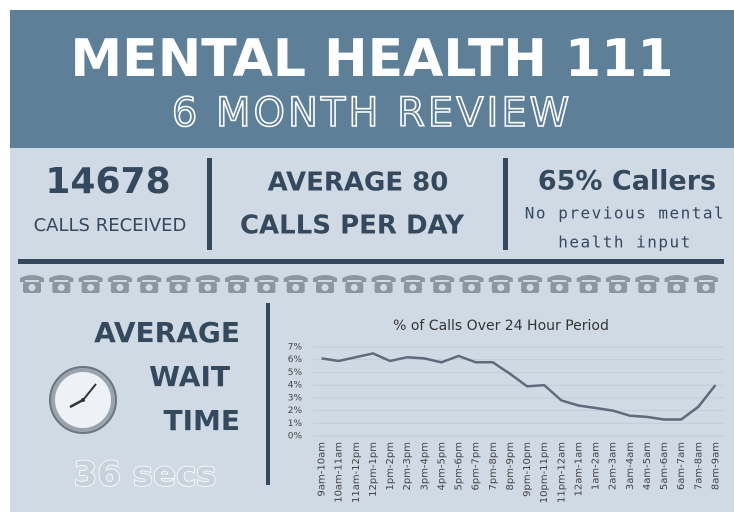 This screenshot has height=512, width=734. What do you see at coordinates (625, 213) in the screenshot?
I see `stat-label: No previous mental` at bounding box center [625, 213].